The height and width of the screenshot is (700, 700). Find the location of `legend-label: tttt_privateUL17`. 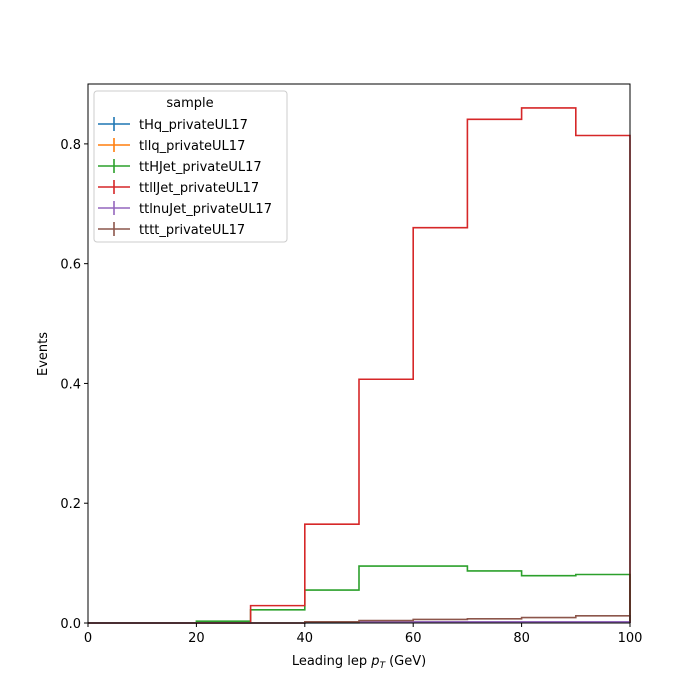

legend-label: tttt_privateUL17 is located at coordinates (192, 230).